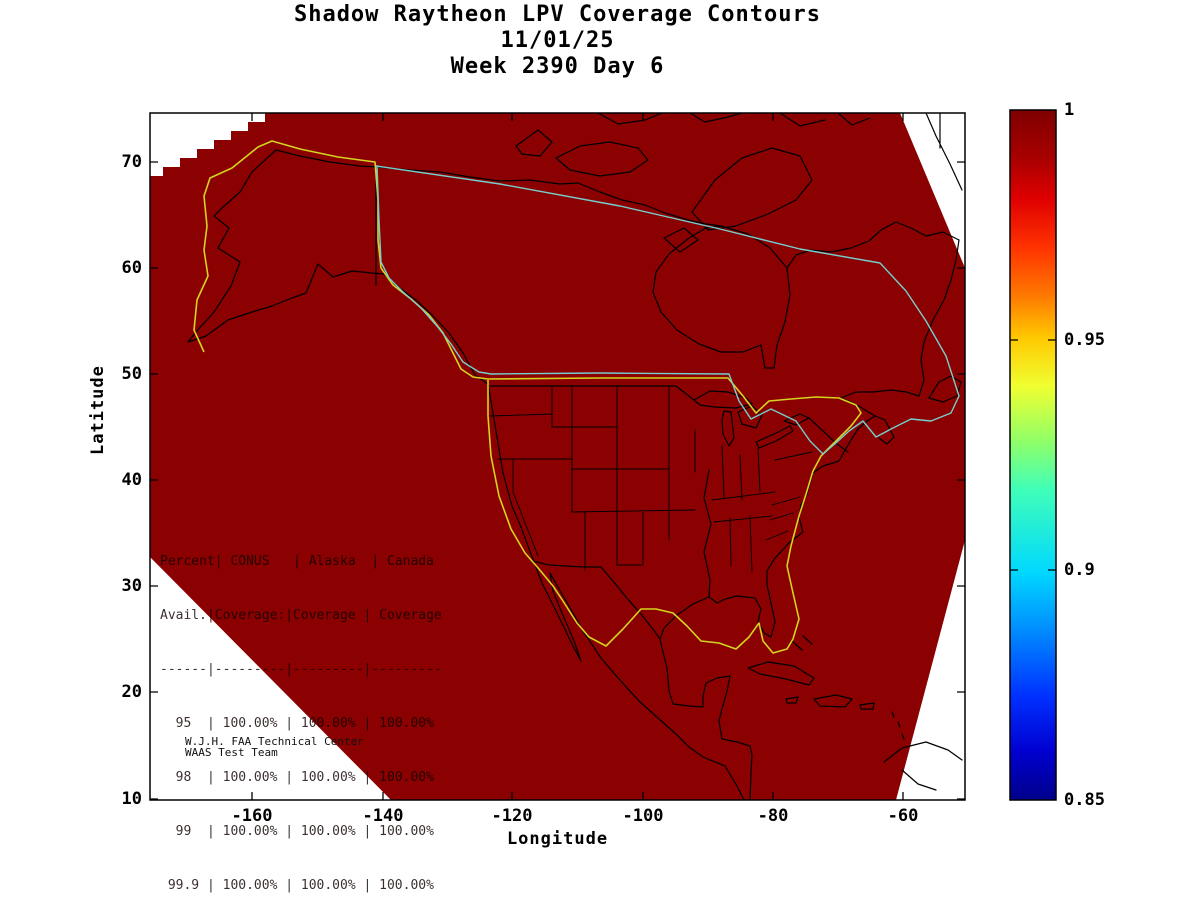  What do you see at coordinates (557, 839) in the screenshot?
I see `x-axis-label: Longitude` at bounding box center [557, 839].